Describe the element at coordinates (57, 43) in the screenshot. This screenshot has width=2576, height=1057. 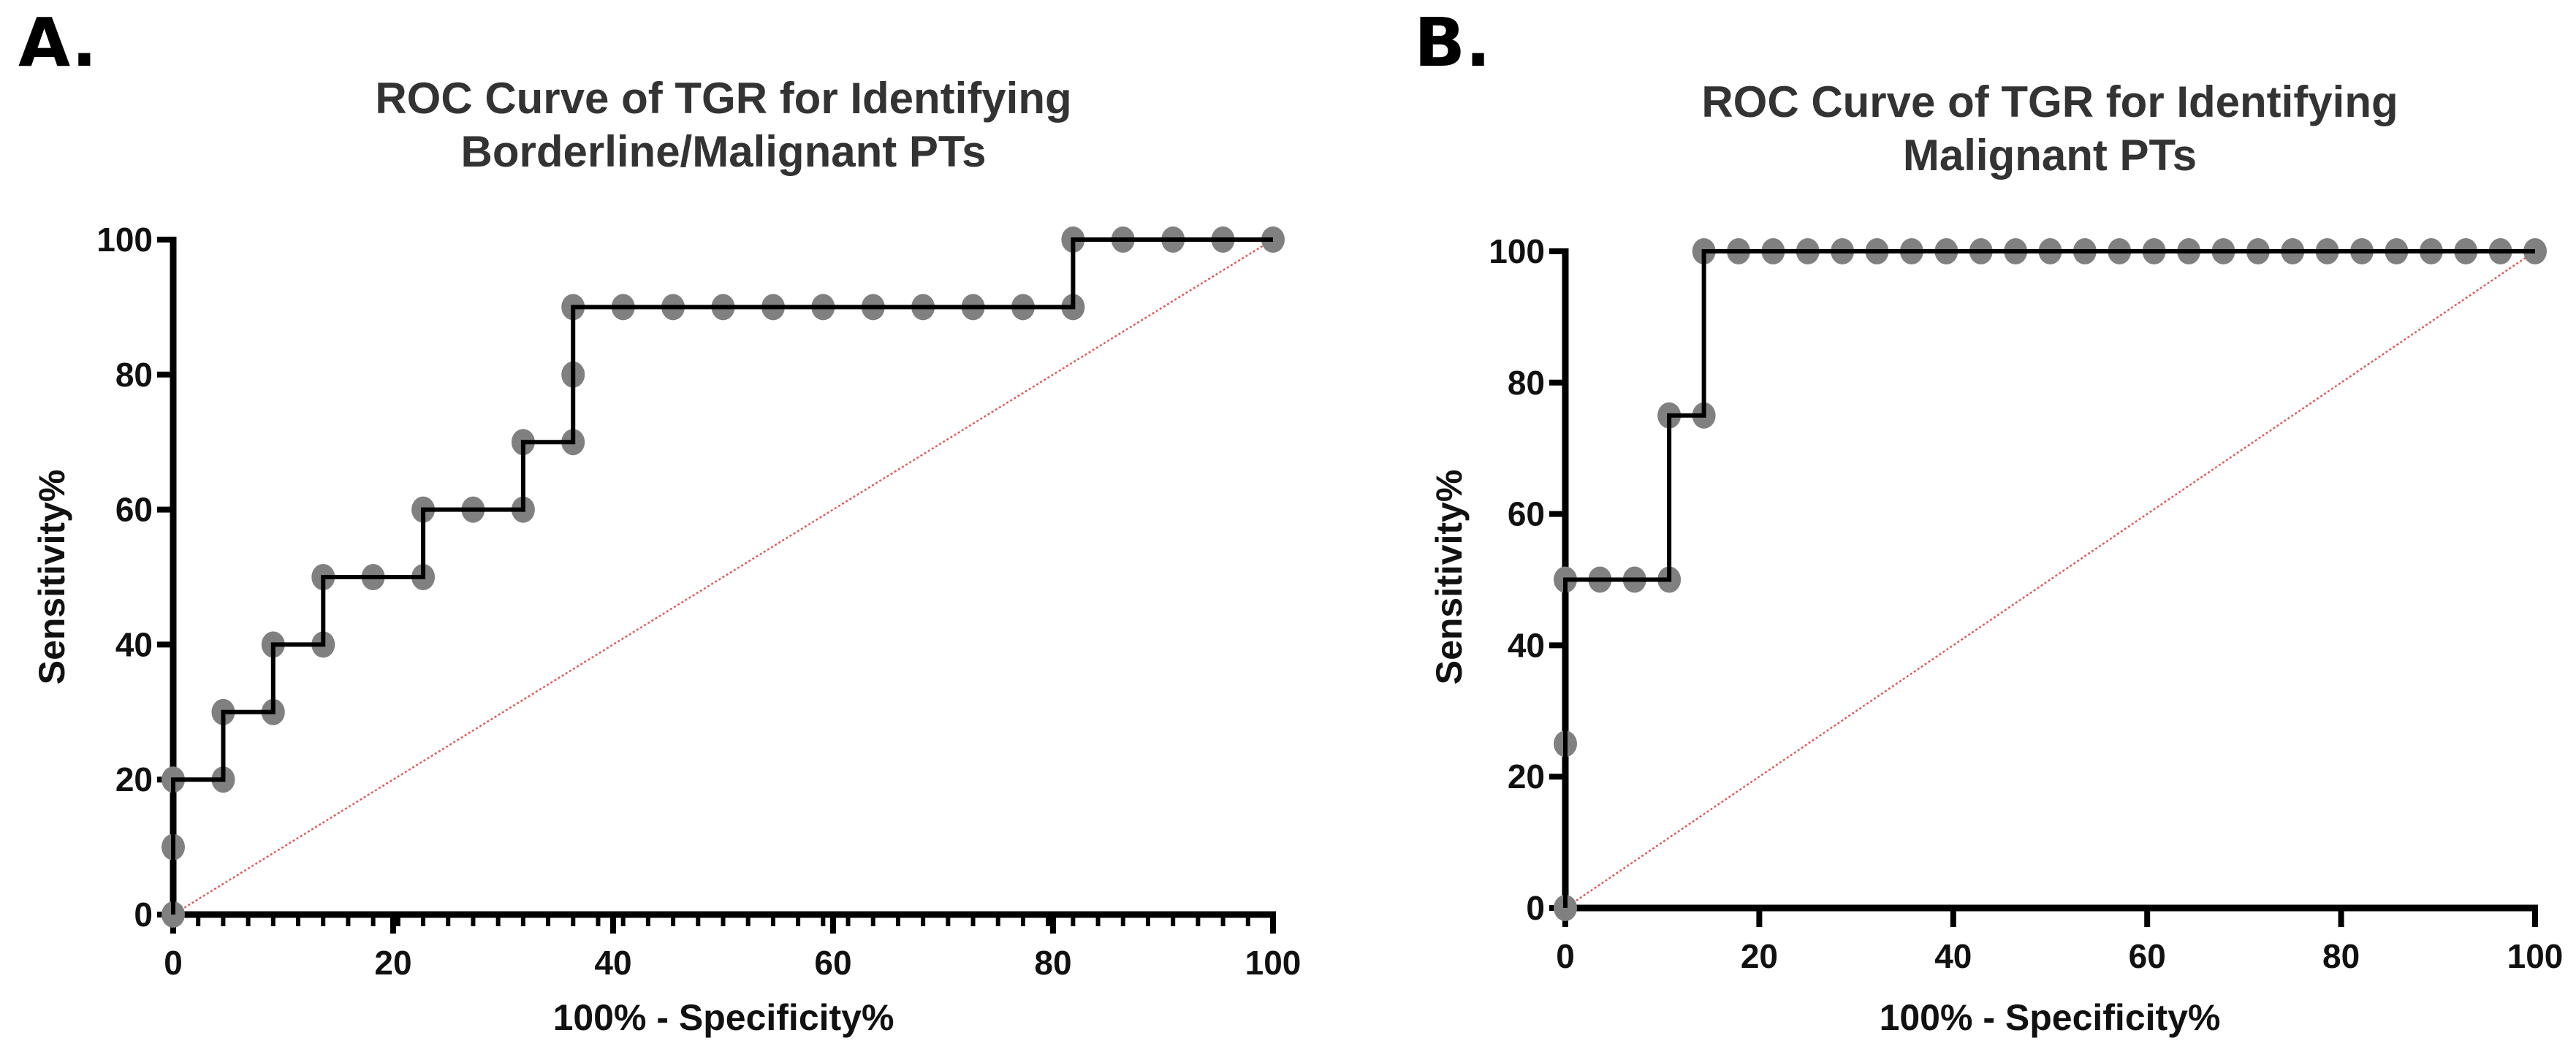
I see `panel-label: A.` at that location.